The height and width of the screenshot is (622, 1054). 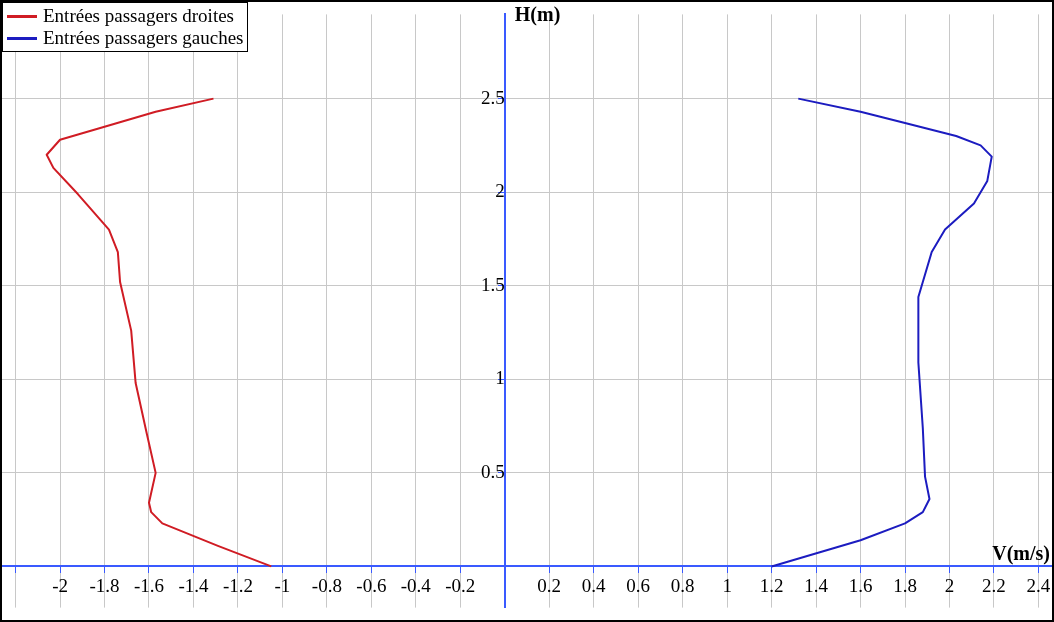 What do you see at coordinates (594, 585) in the screenshot?
I see `x-tick-label: 0.4` at bounding box center [594, 585].